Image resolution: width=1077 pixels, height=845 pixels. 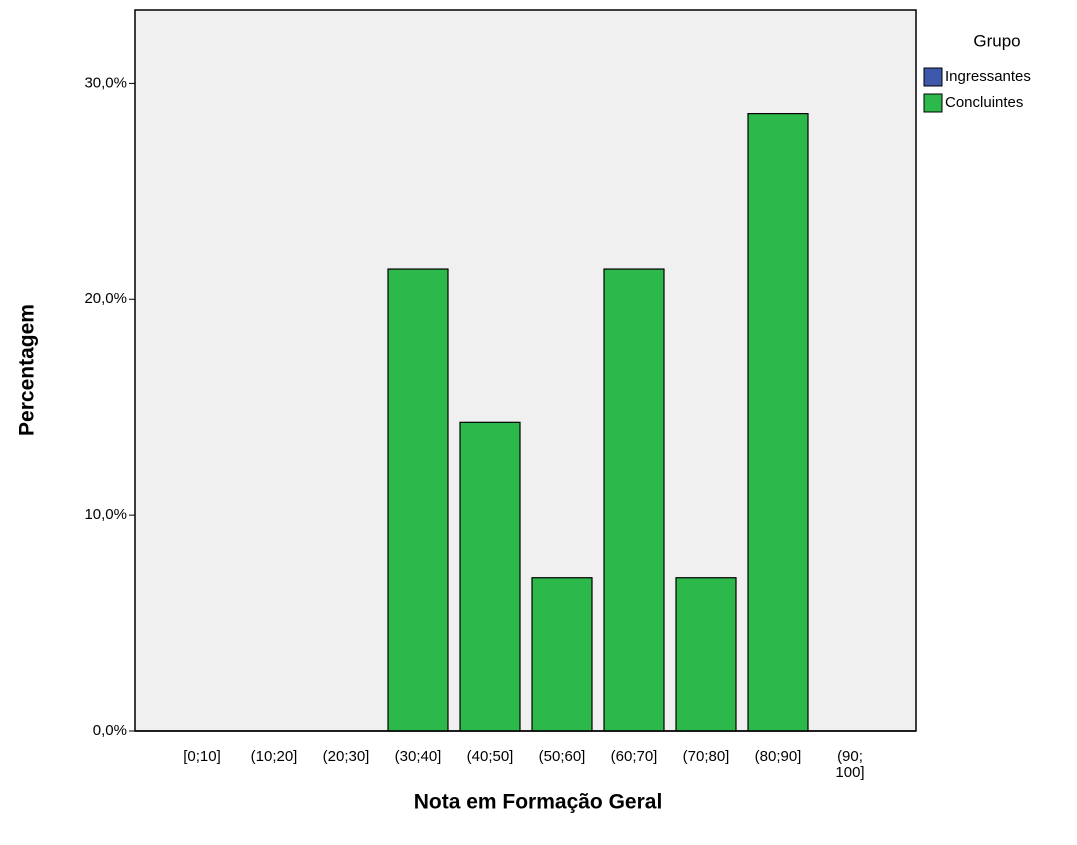 I want to click on x-tick-label: (40;50], so click(x=490, y=756).